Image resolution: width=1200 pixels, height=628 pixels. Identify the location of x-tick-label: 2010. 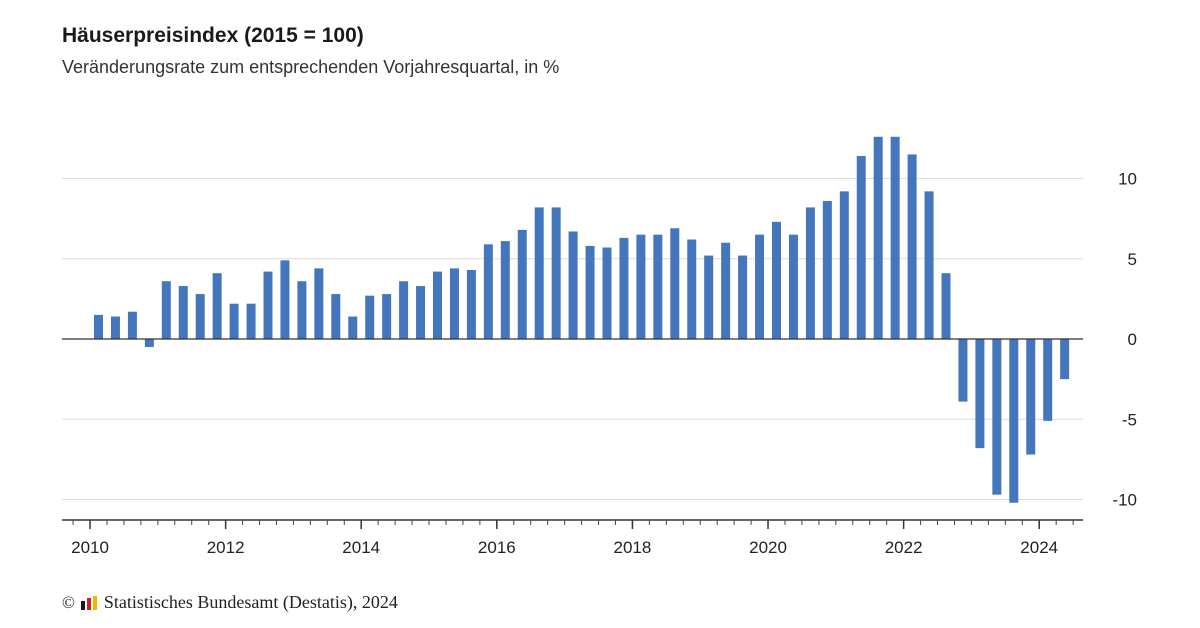
(90, 547).